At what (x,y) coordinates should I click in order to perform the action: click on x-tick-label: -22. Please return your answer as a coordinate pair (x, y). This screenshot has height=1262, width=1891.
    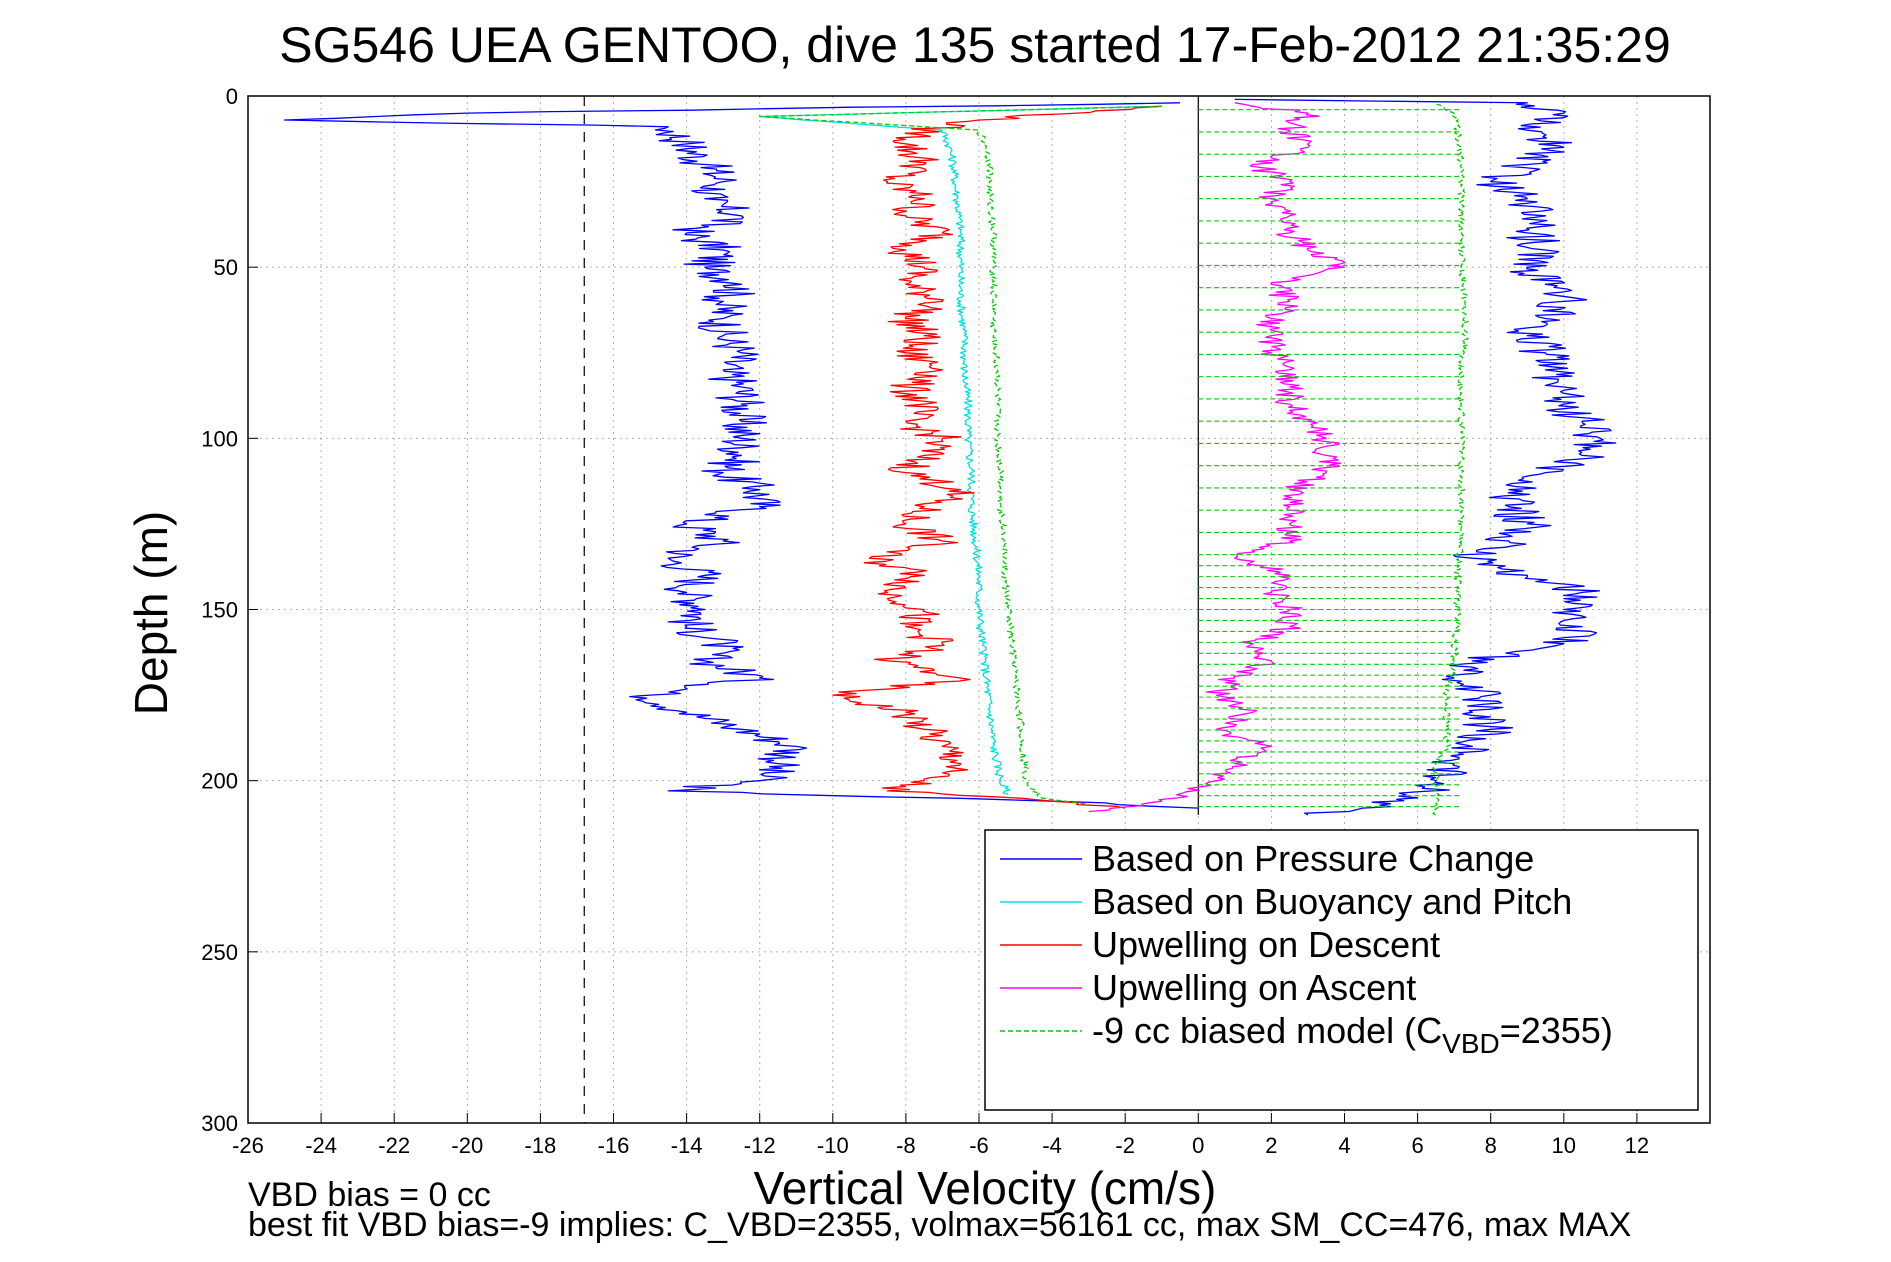
    Looking at the image, I should click on (394, 1145).